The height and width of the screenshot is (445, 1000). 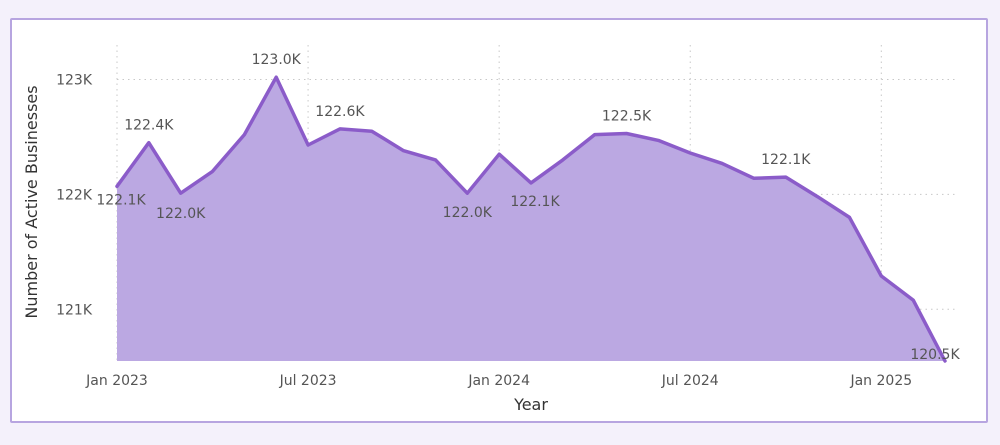 I want to click on data-label: 122.4K, so click(x=149, y=126).